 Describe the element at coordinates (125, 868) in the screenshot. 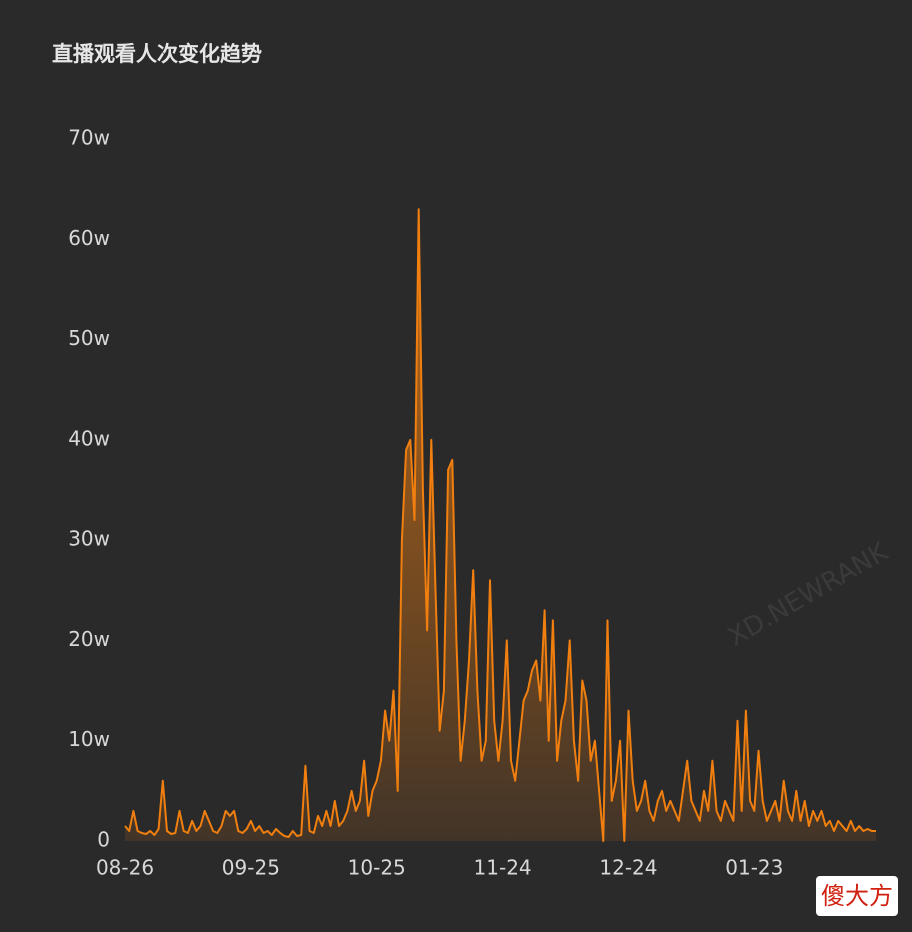

I see `x-tick-label: 08-26` at that location.